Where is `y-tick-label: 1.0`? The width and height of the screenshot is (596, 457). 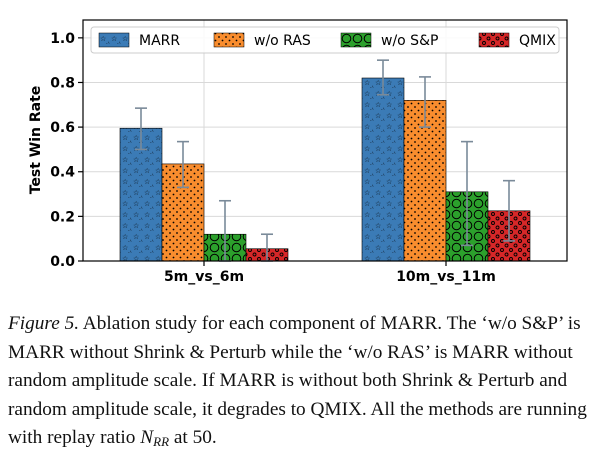
y-tick-label: 1.0 is located at coordinates (62, 39).